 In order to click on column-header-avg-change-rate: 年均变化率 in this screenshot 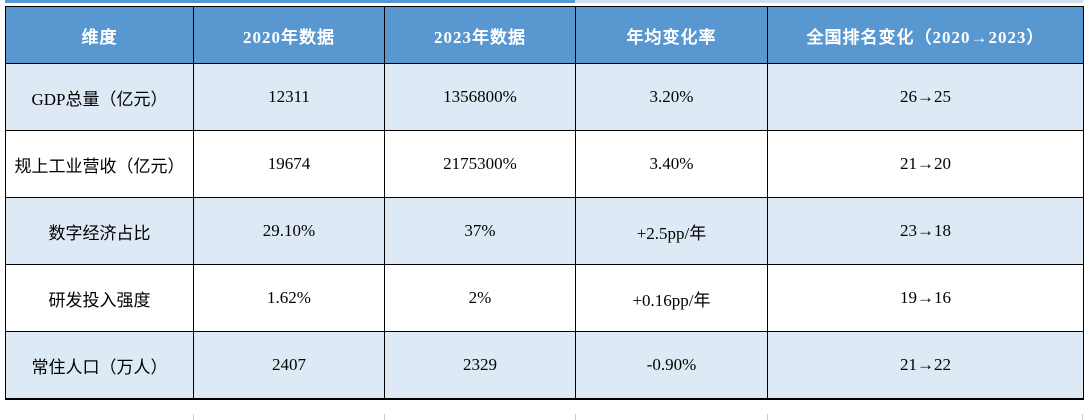, I will do `click(671, 35)`.